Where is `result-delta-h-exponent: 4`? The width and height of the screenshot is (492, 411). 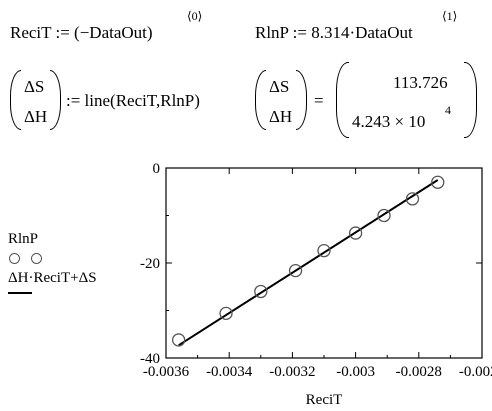 result-delta-h-exponent: 4 is located at coordinates (448, 110).